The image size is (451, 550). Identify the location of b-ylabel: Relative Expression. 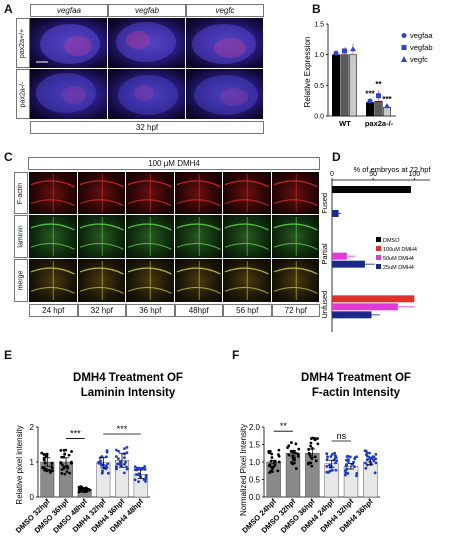
(307, 72).